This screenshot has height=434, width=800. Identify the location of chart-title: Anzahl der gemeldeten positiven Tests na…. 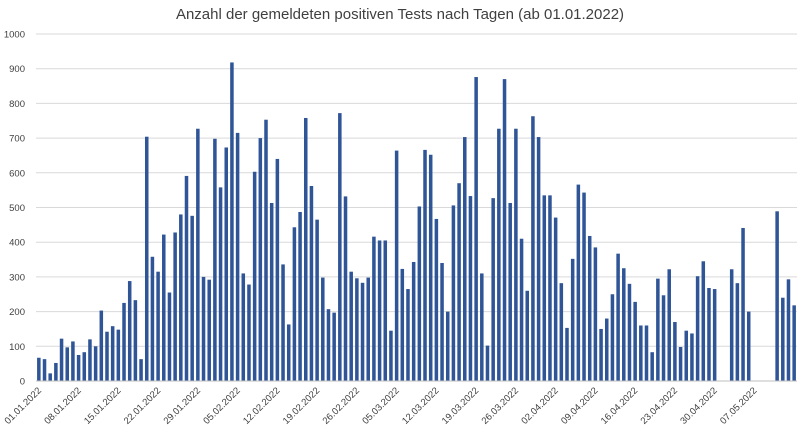
(400, 14).